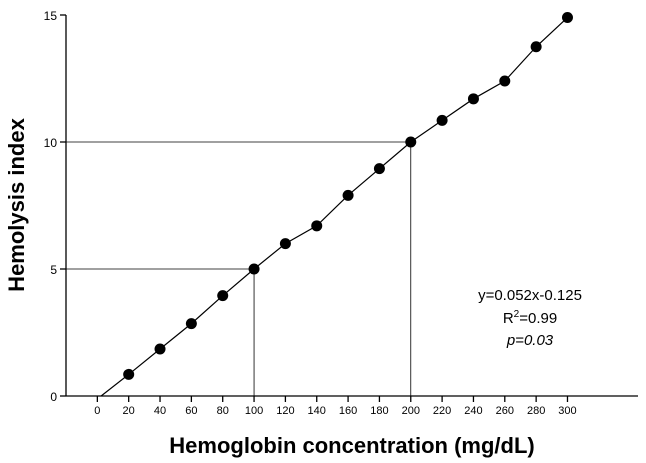 The height and width of the screenshot is (463, 646). I want to click on regression-annotation: y=0.052x-0.125 R2=0.99 p=0.03, so click(530, 318).